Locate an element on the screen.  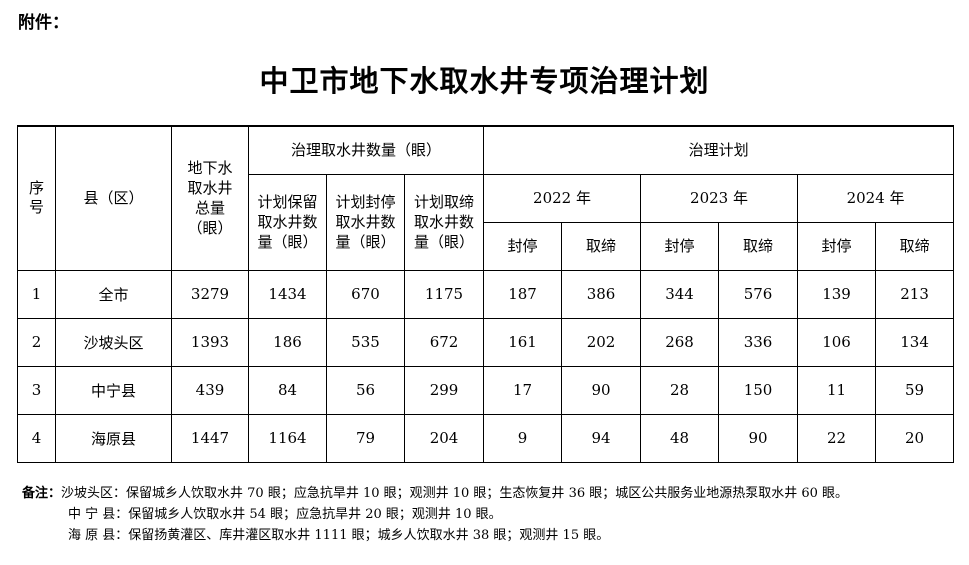
cell-2024-ban: 20 is located at coordinates (915, 438).